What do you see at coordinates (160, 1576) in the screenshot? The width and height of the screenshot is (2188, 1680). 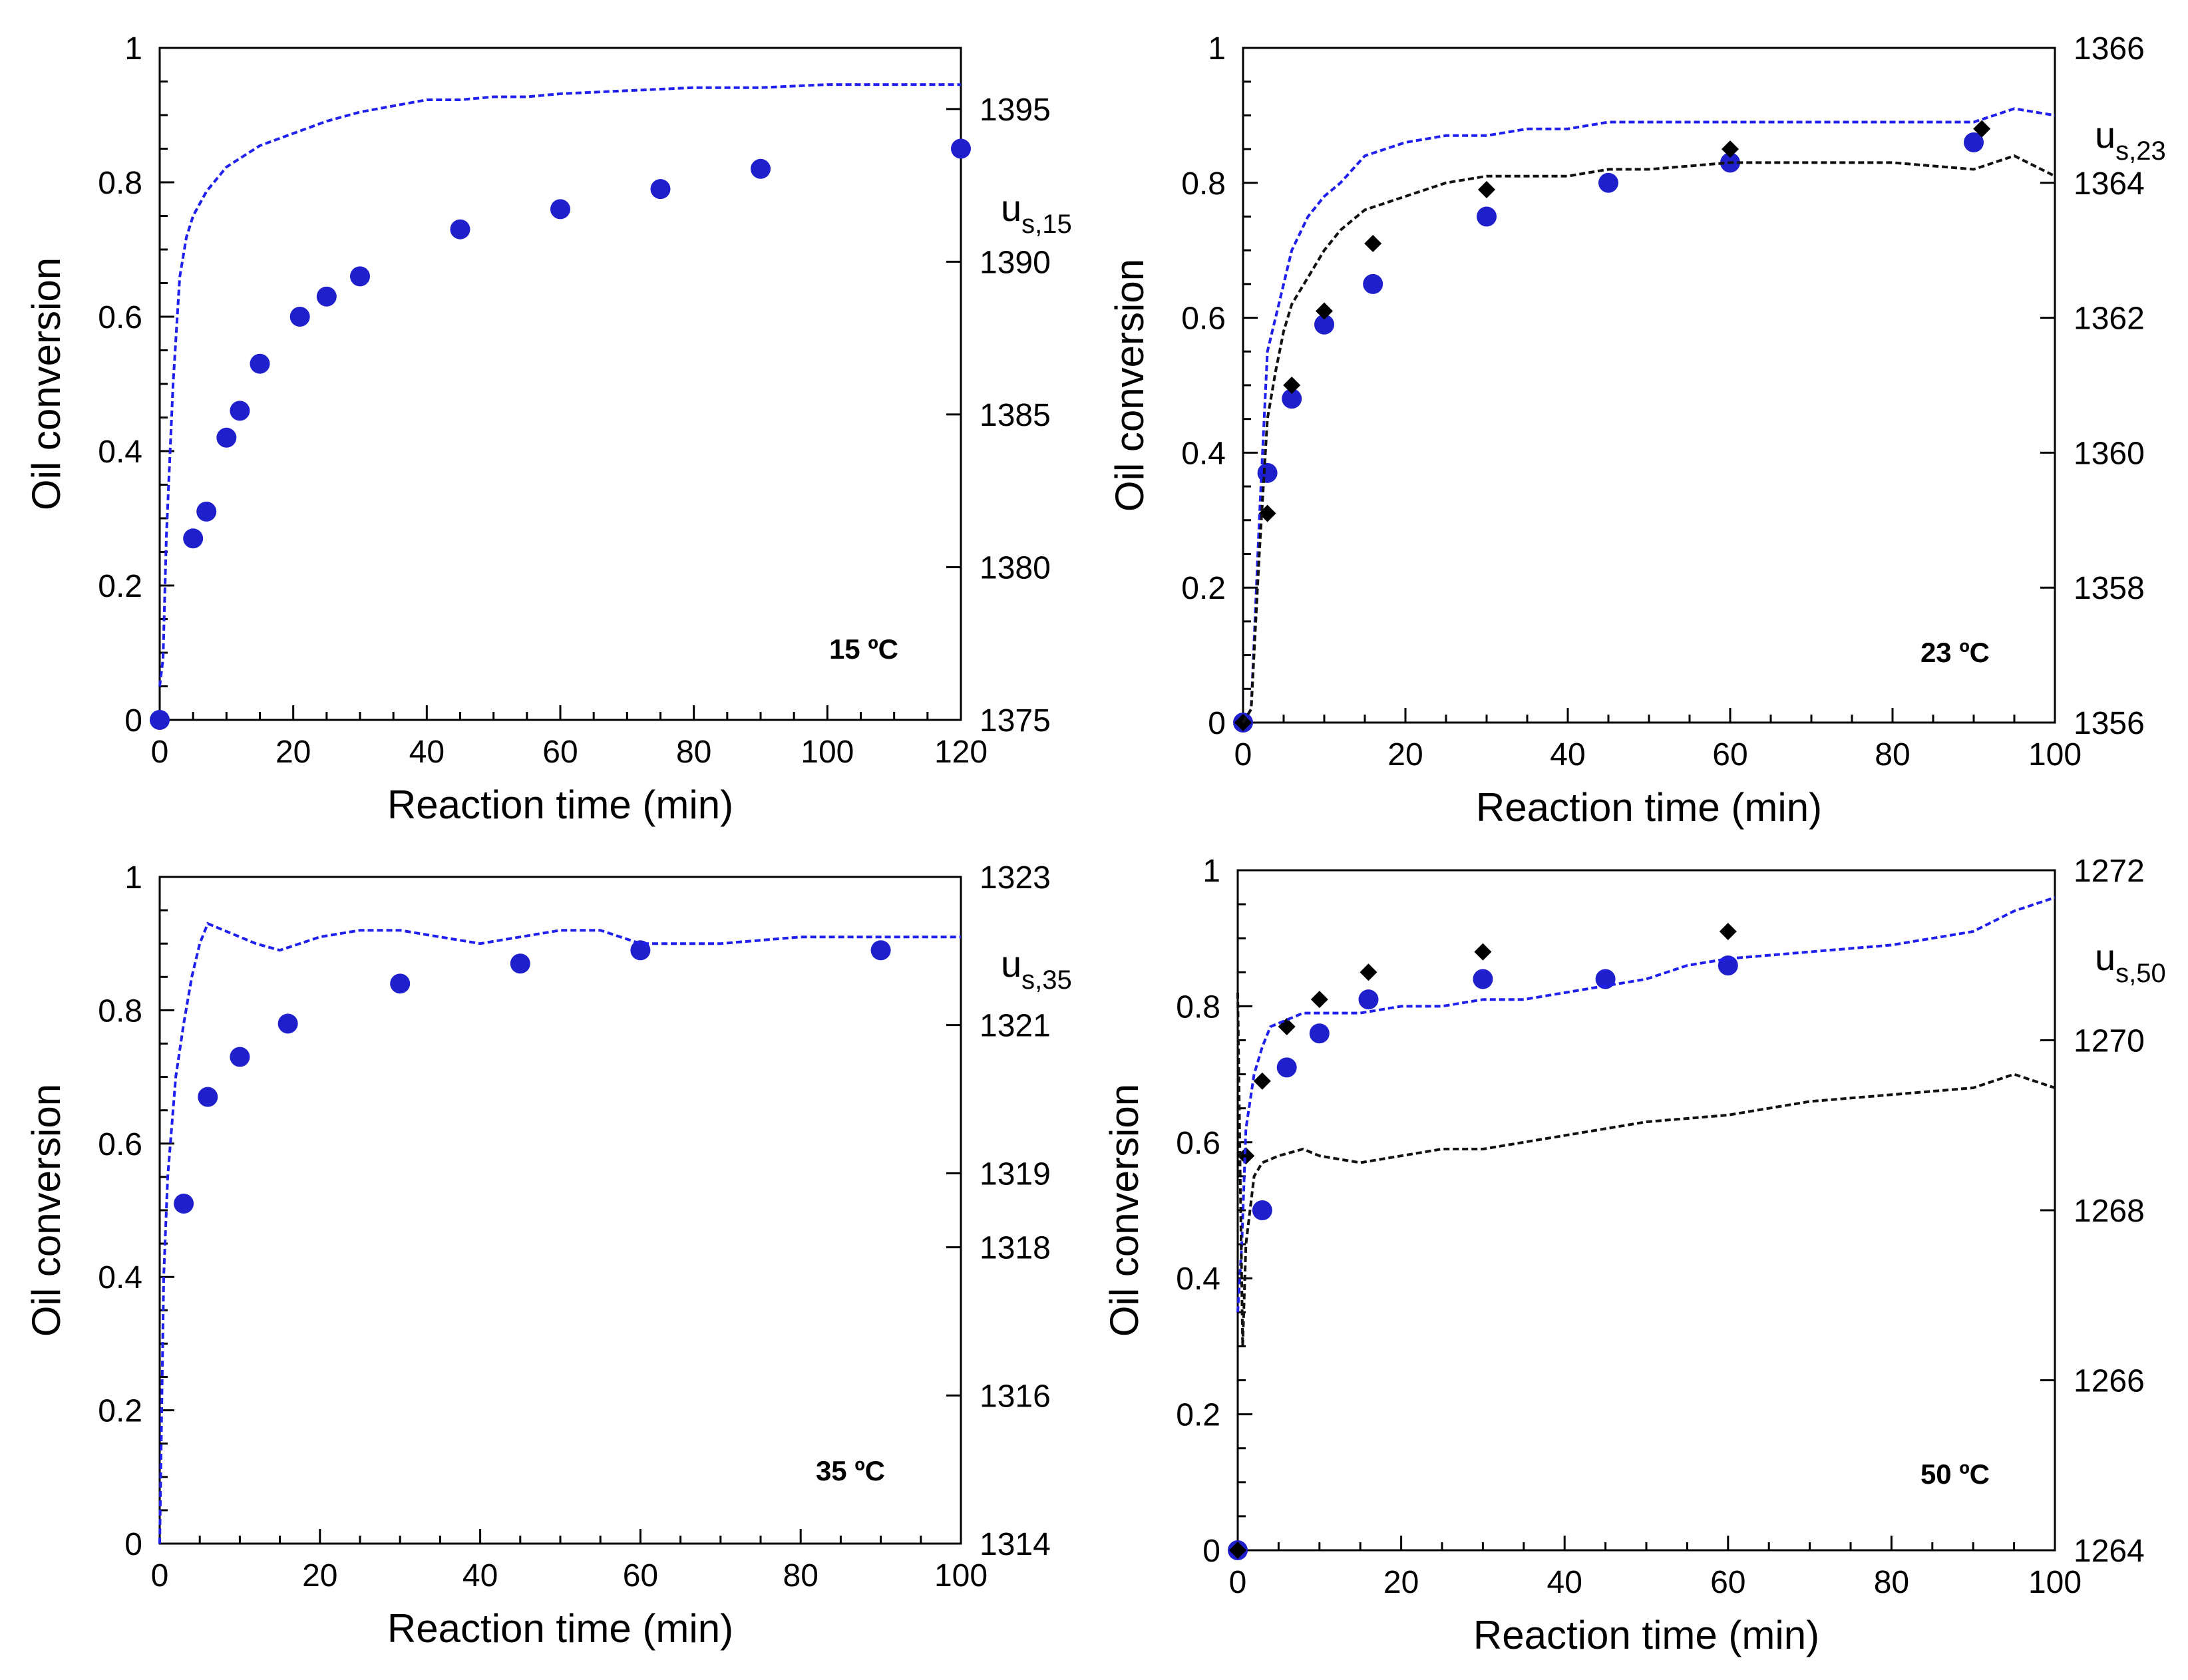 I see `x-tick-label: 0` at bounding box center [160, 1576].